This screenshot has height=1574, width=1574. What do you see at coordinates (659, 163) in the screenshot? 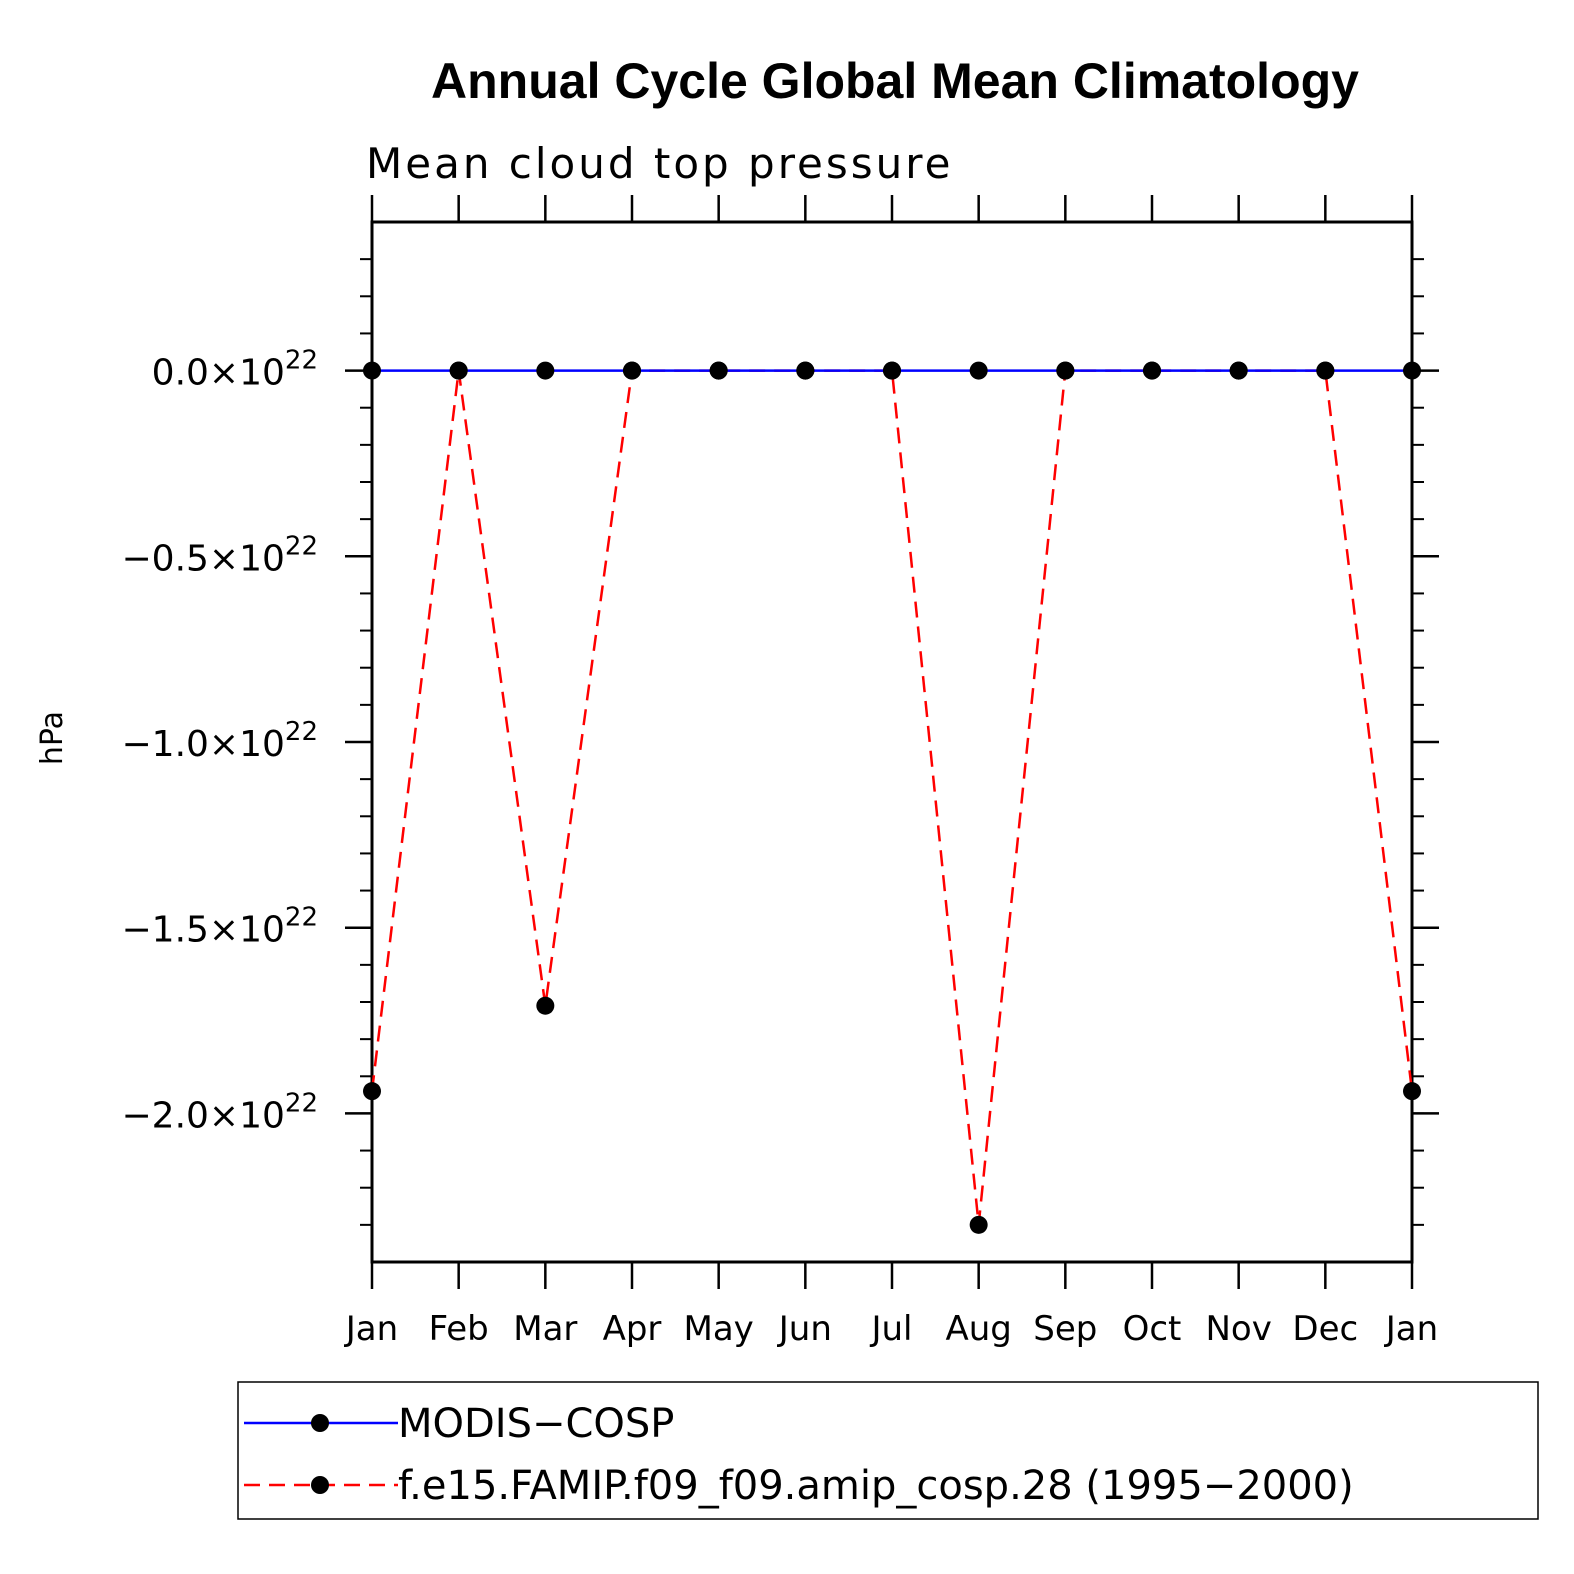
I see `chart-subtitle: Mean cloud top pressure` at bounding box center [659, 163].